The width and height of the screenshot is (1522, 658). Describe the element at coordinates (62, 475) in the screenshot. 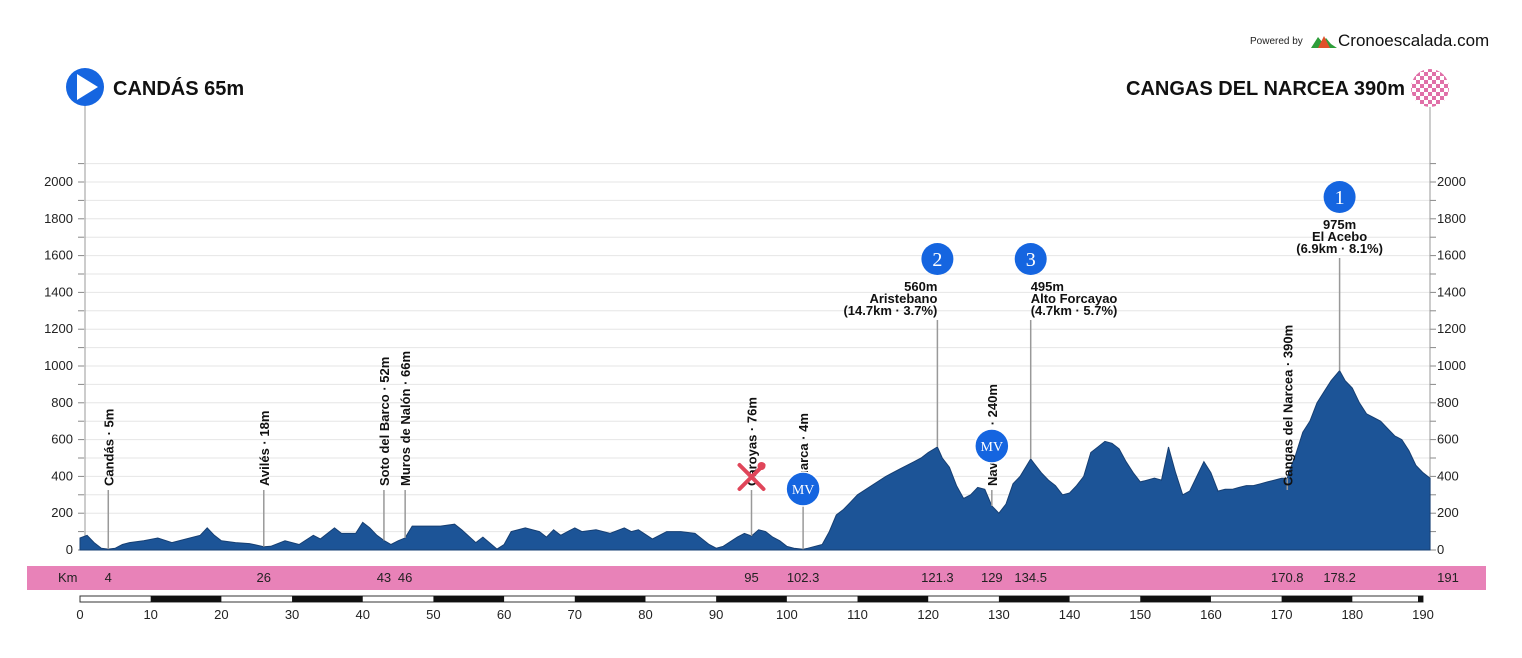

I see `y-tick-label-left: 400` at that location.